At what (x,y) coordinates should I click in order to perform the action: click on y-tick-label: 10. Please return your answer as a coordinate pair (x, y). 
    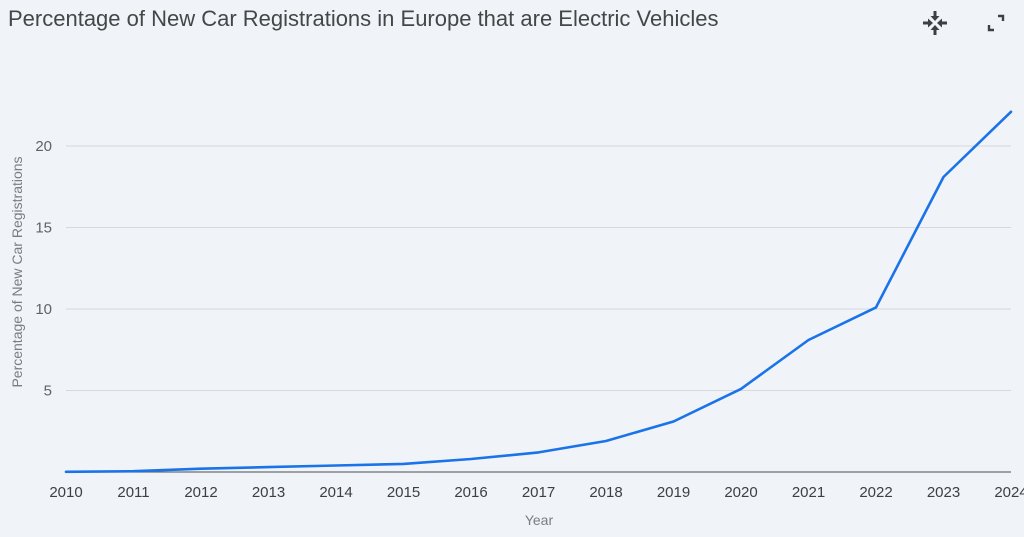
    Looking at the image, I should click on (43, 309).